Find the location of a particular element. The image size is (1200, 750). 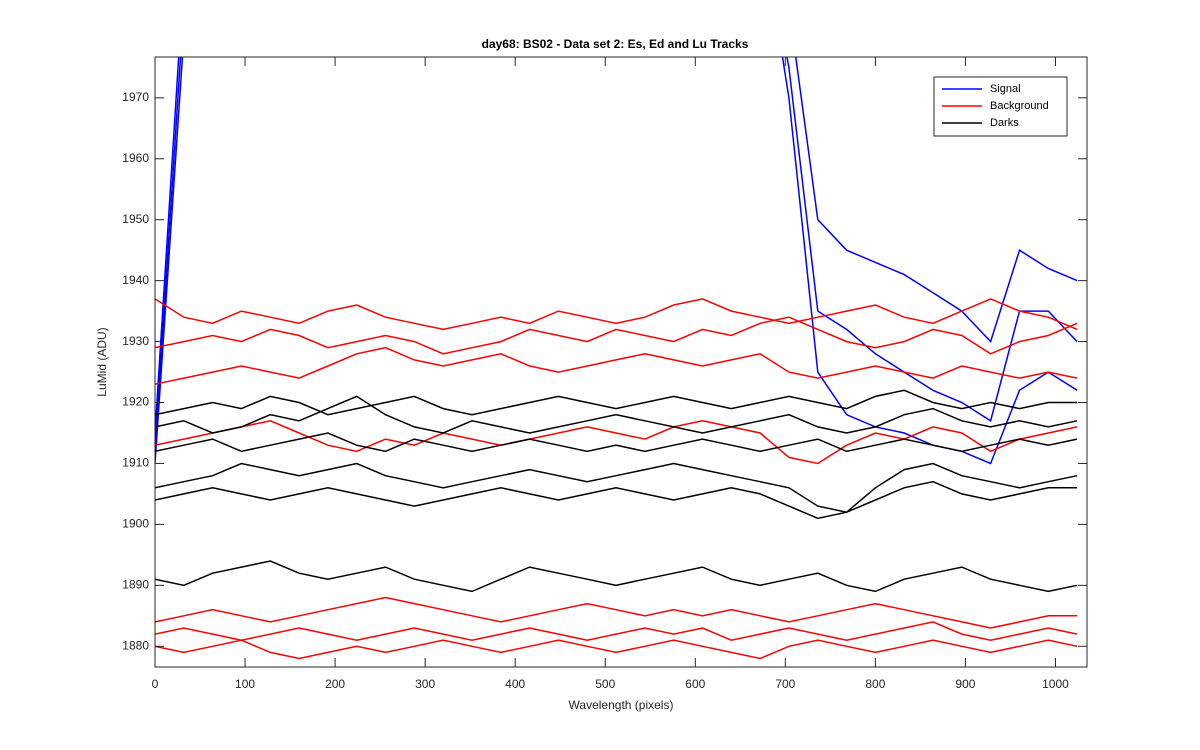

y-tick-label: 1970 is located at coordinates (135, 97).